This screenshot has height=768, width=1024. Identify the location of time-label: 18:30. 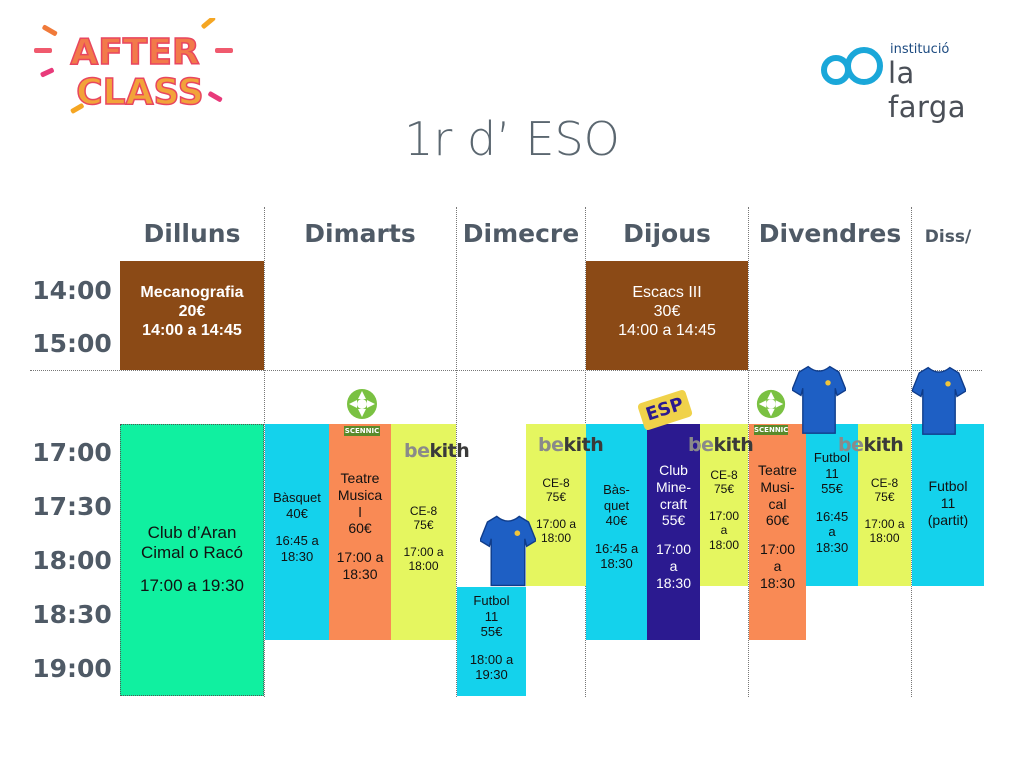
(72, 614).